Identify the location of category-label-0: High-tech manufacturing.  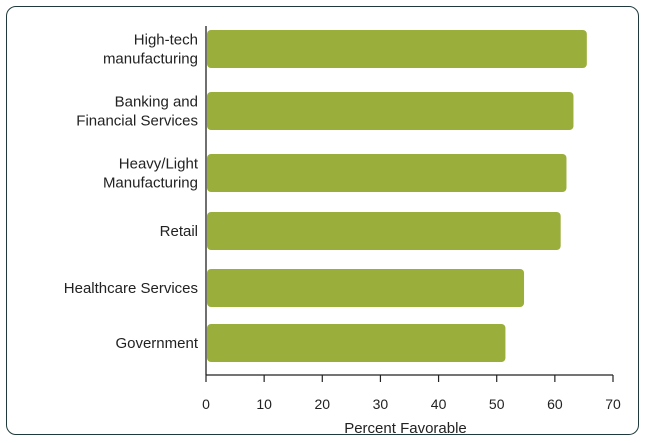
(150, 50).